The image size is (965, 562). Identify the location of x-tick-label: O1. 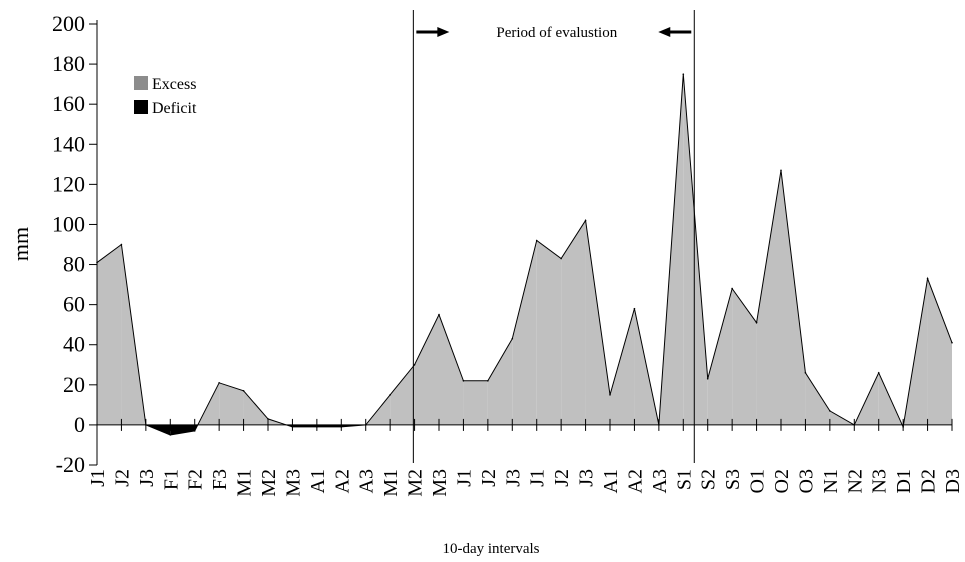
(758, 481).